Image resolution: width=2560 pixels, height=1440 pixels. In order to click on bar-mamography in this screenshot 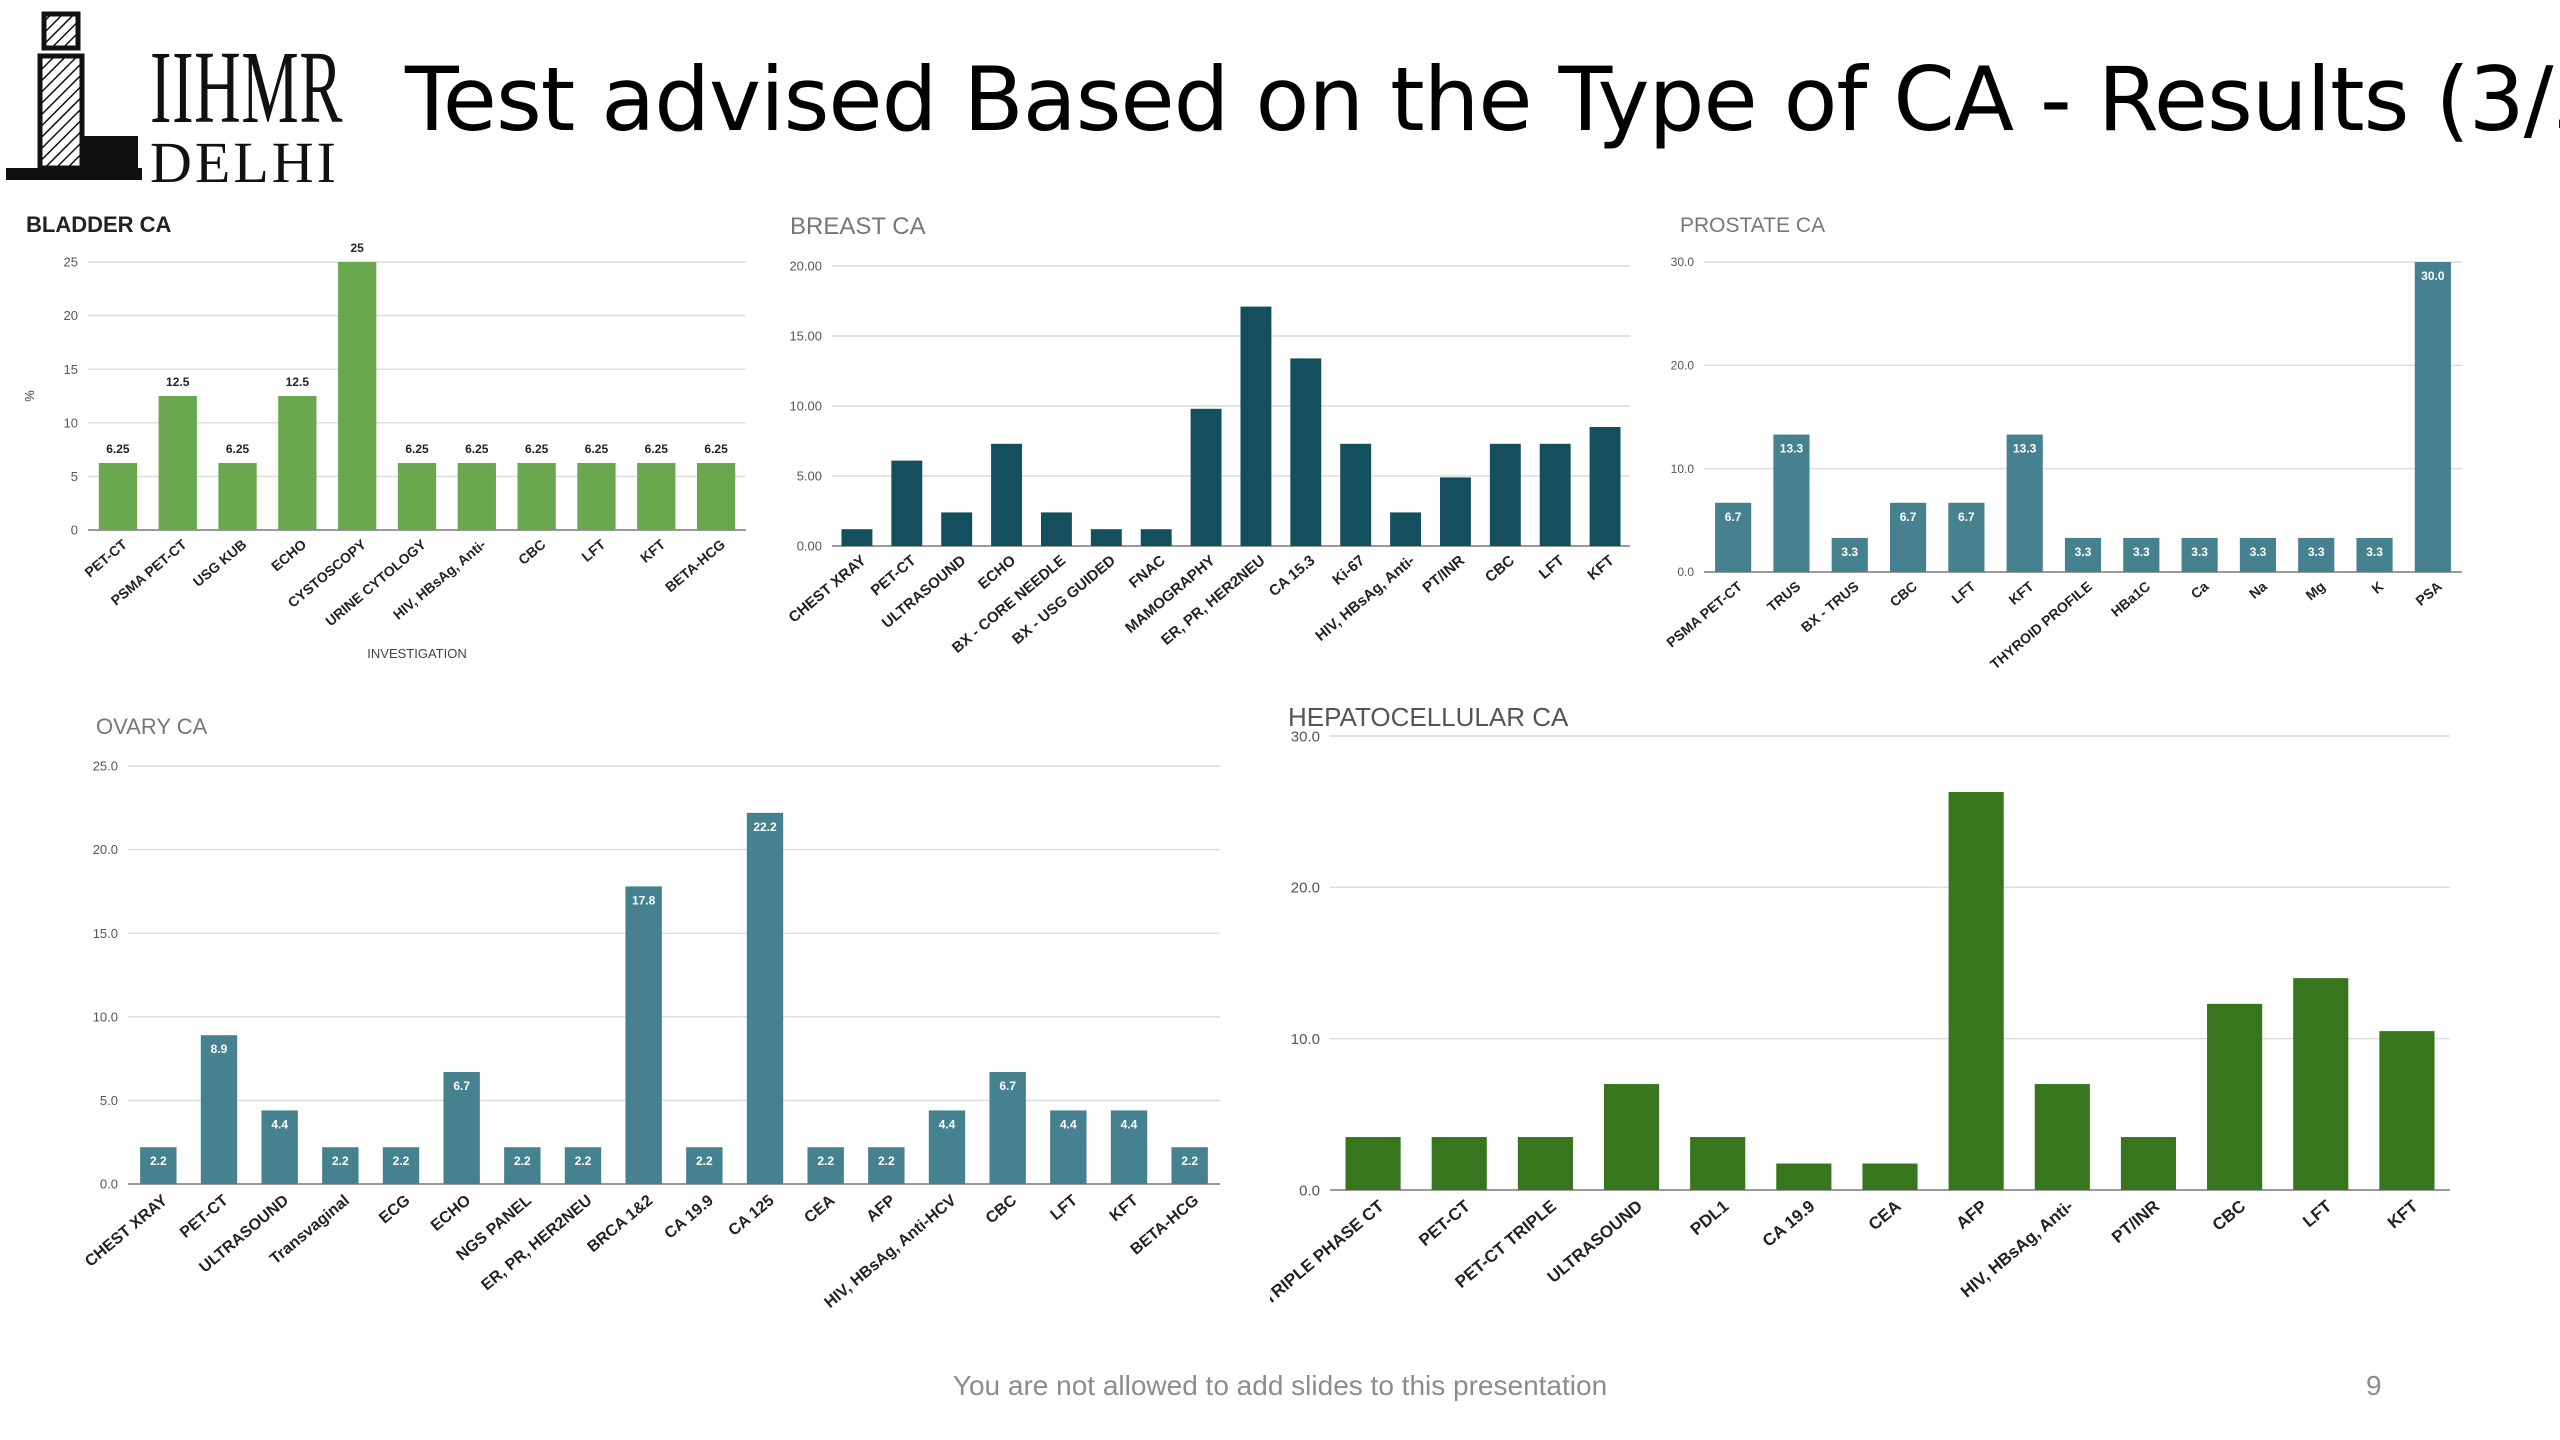, I will do `click(1206, 477)`.